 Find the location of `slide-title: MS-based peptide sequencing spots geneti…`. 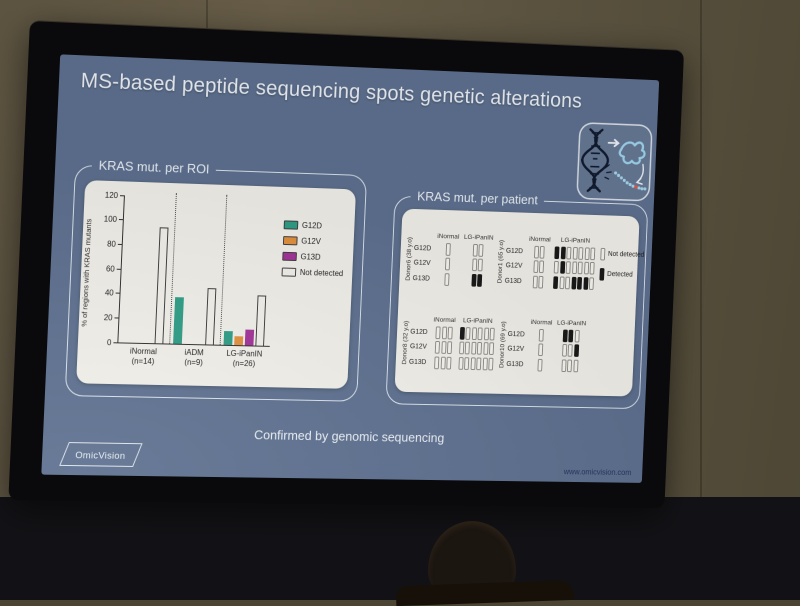

slide-title: MS-based peptide sequencing spots geneti… is located at coordinates (331, 91).